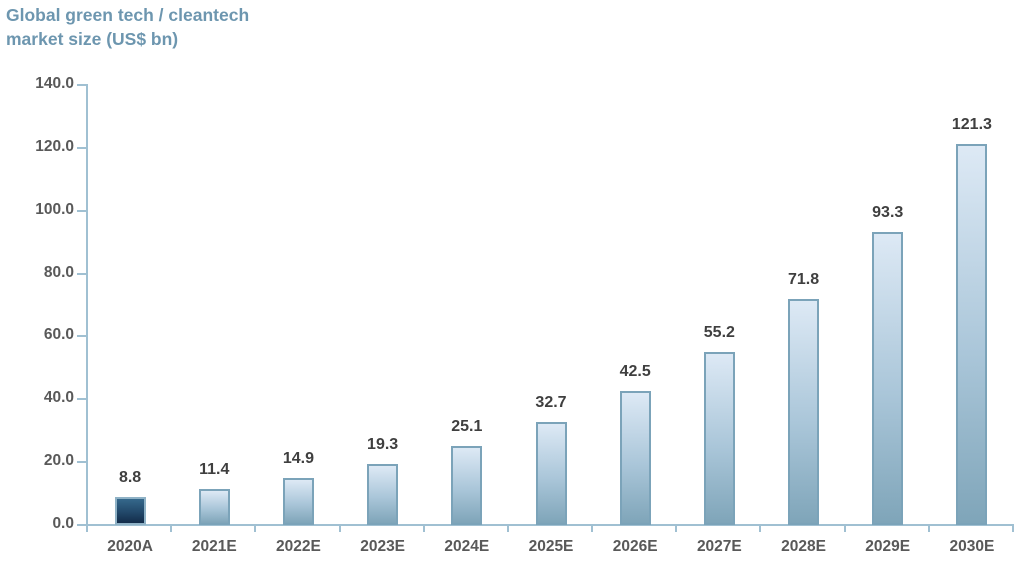  I want to click on y-tick-label: 140.0, so click(54, 83).